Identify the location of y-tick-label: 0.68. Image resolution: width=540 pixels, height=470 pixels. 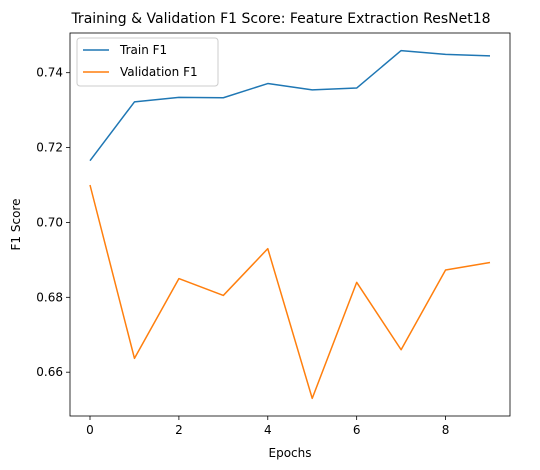
(49, 297).